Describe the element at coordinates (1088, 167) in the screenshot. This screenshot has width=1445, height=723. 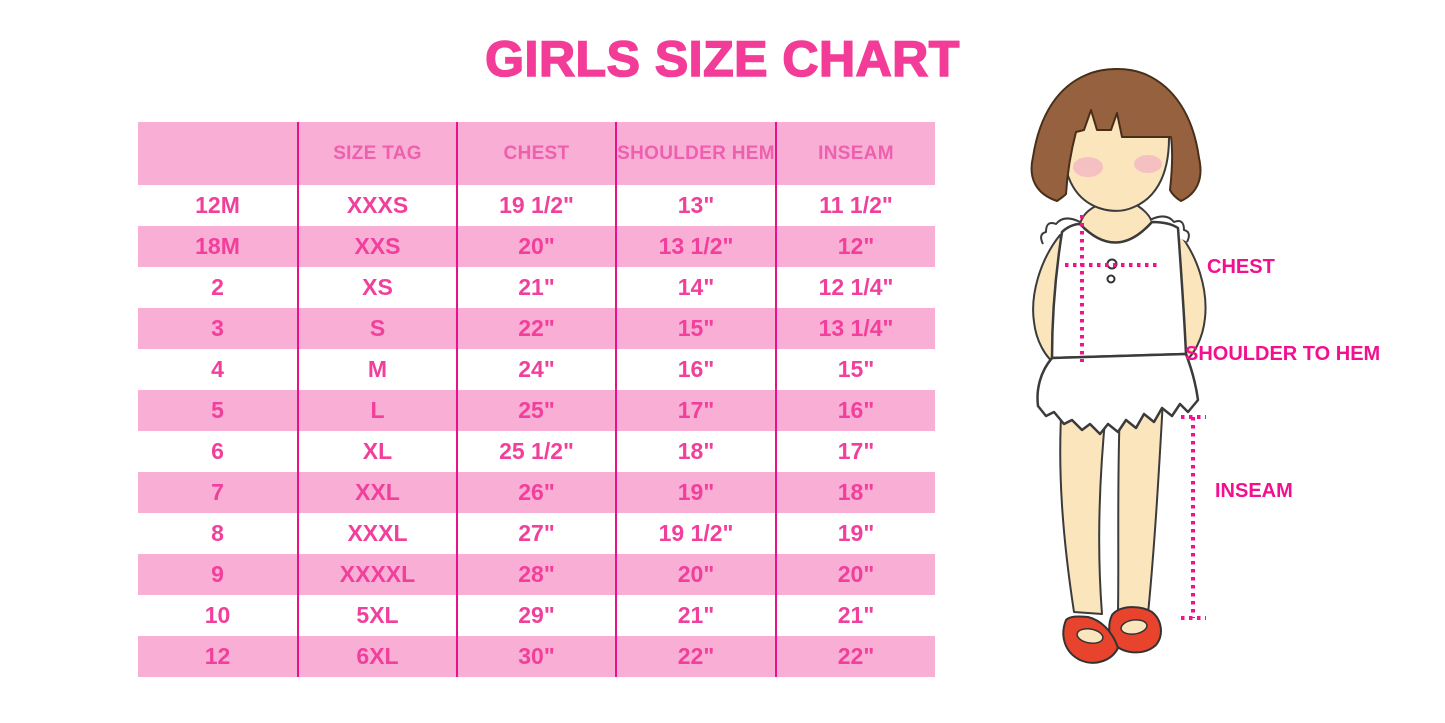
I see `blush-left` at that location.